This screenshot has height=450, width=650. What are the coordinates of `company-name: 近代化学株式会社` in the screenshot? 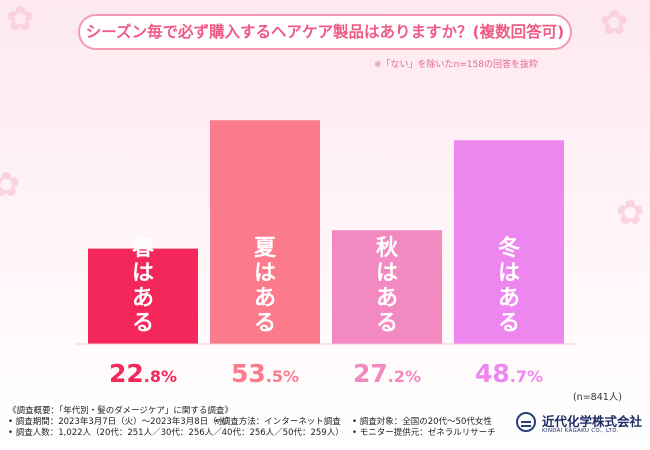 It's located at (592, 421).